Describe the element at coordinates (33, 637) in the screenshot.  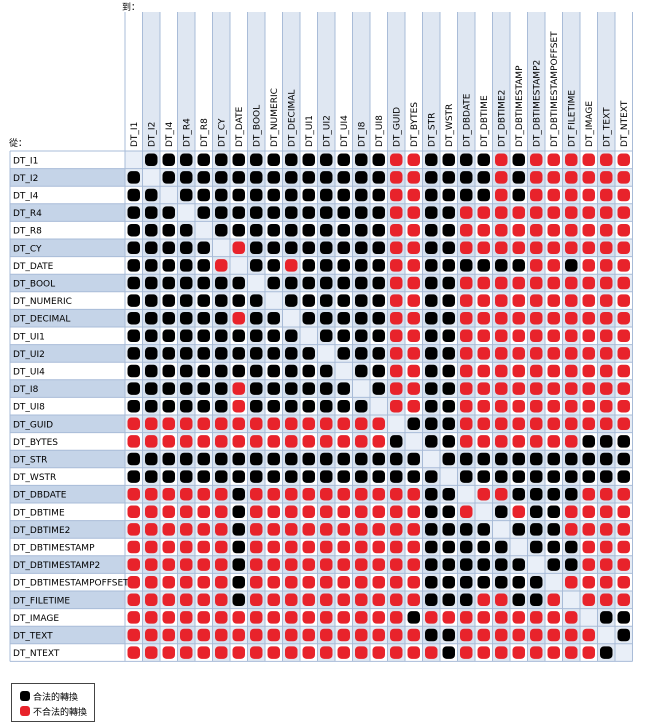
I see `row-header-dt_text: DT_TEXT` at that location.